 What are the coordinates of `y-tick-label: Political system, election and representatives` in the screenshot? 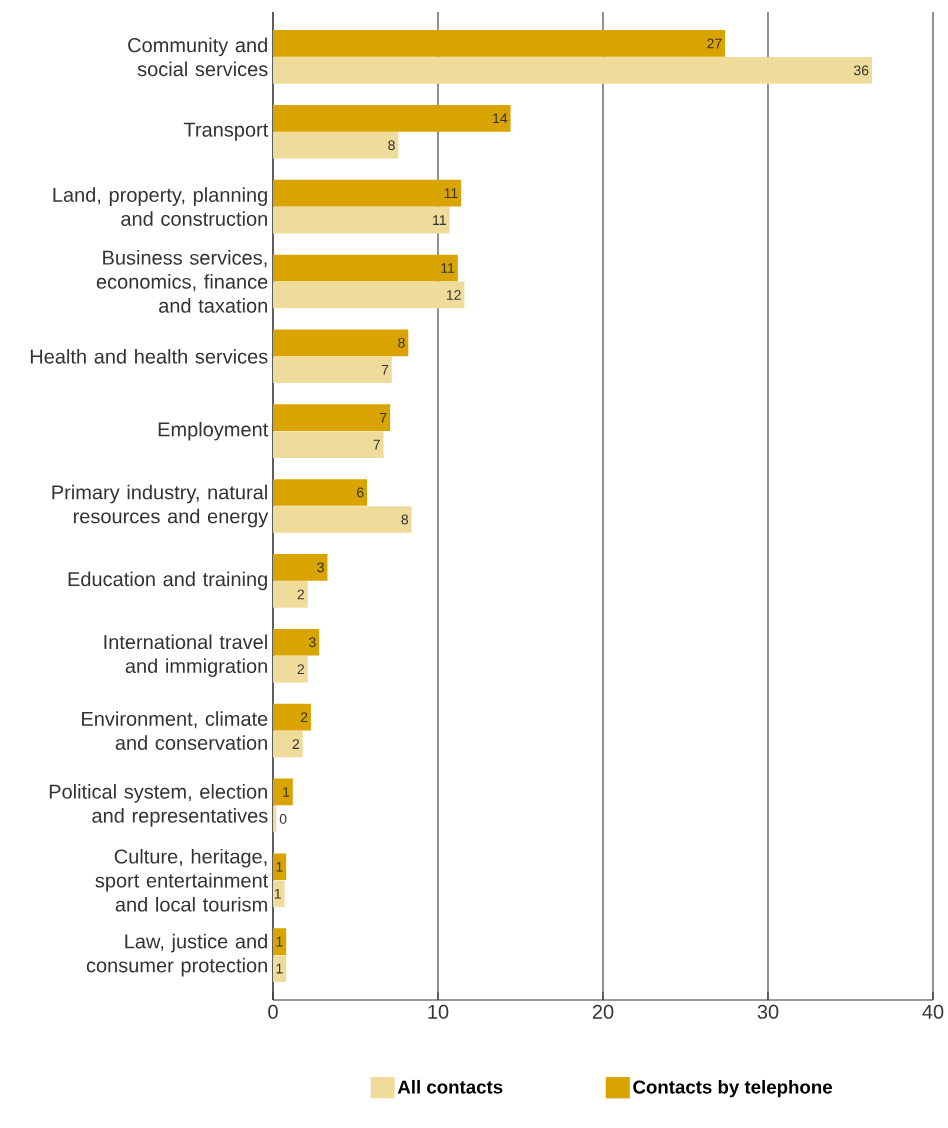 It's located at (158, 805).